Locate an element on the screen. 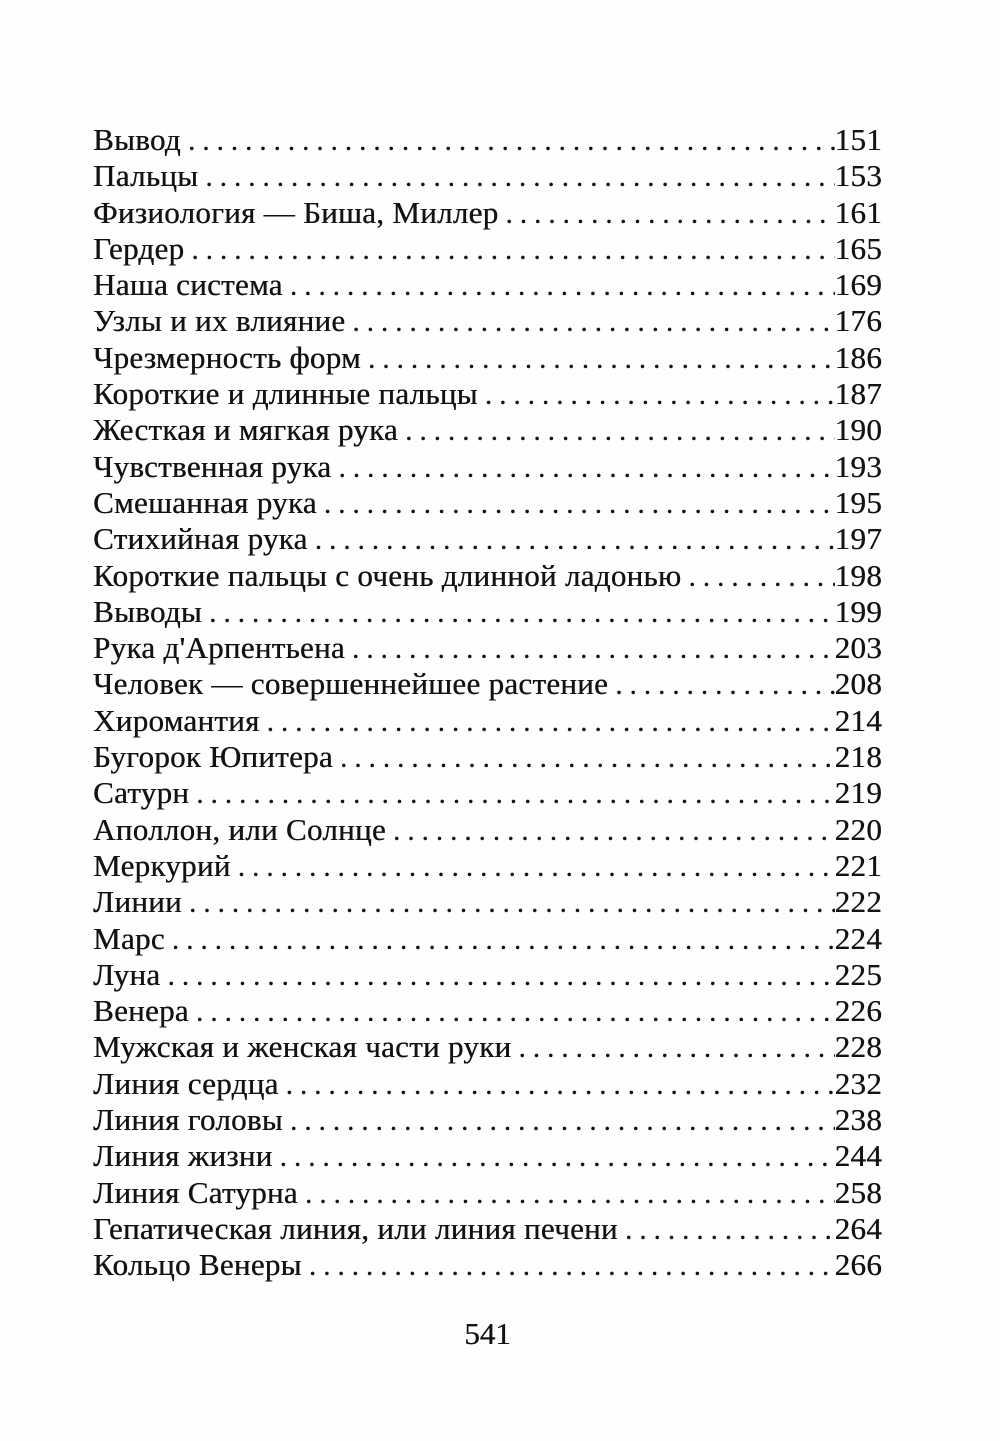 Image resolution: width=1000 pixels, height=1441 pixels. toc-entry-title: Аполлон, или Солнце is located at coordinates (239, 829).